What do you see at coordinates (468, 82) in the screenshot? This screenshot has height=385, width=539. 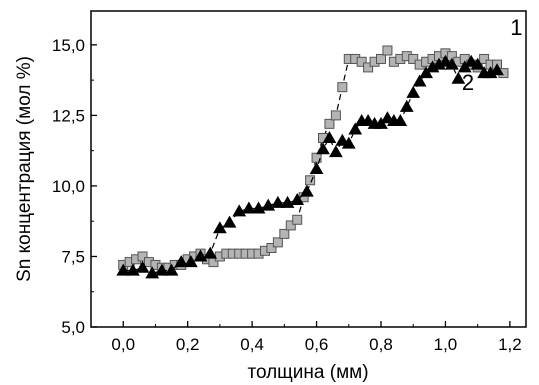 I see `series-label-2: 2` at bounding box center [468, 82].